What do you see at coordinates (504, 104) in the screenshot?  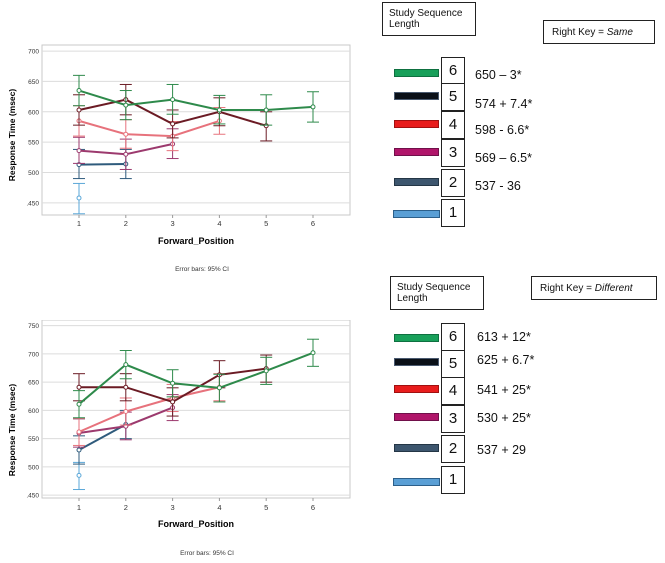 I see `equation-5: 574 + 7.4*` at bounding box center [504, 104].